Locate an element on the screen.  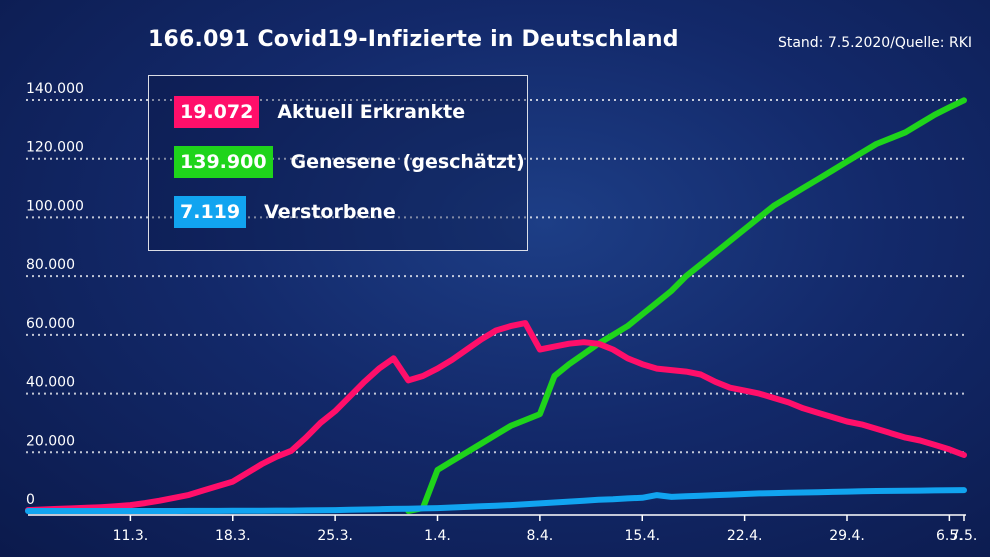
legend-value-recovered: 139.900 is located at coordinates (223, 162).